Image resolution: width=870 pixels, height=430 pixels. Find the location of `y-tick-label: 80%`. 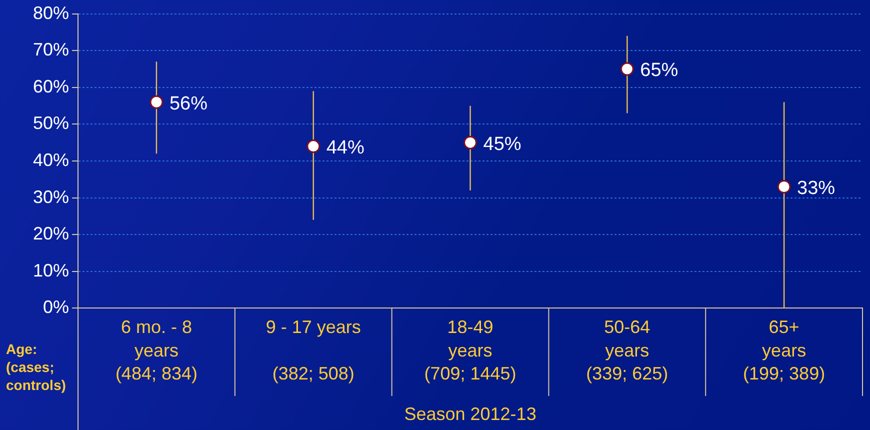

y-tick-label: 80% is located at coordinates (51, 12).